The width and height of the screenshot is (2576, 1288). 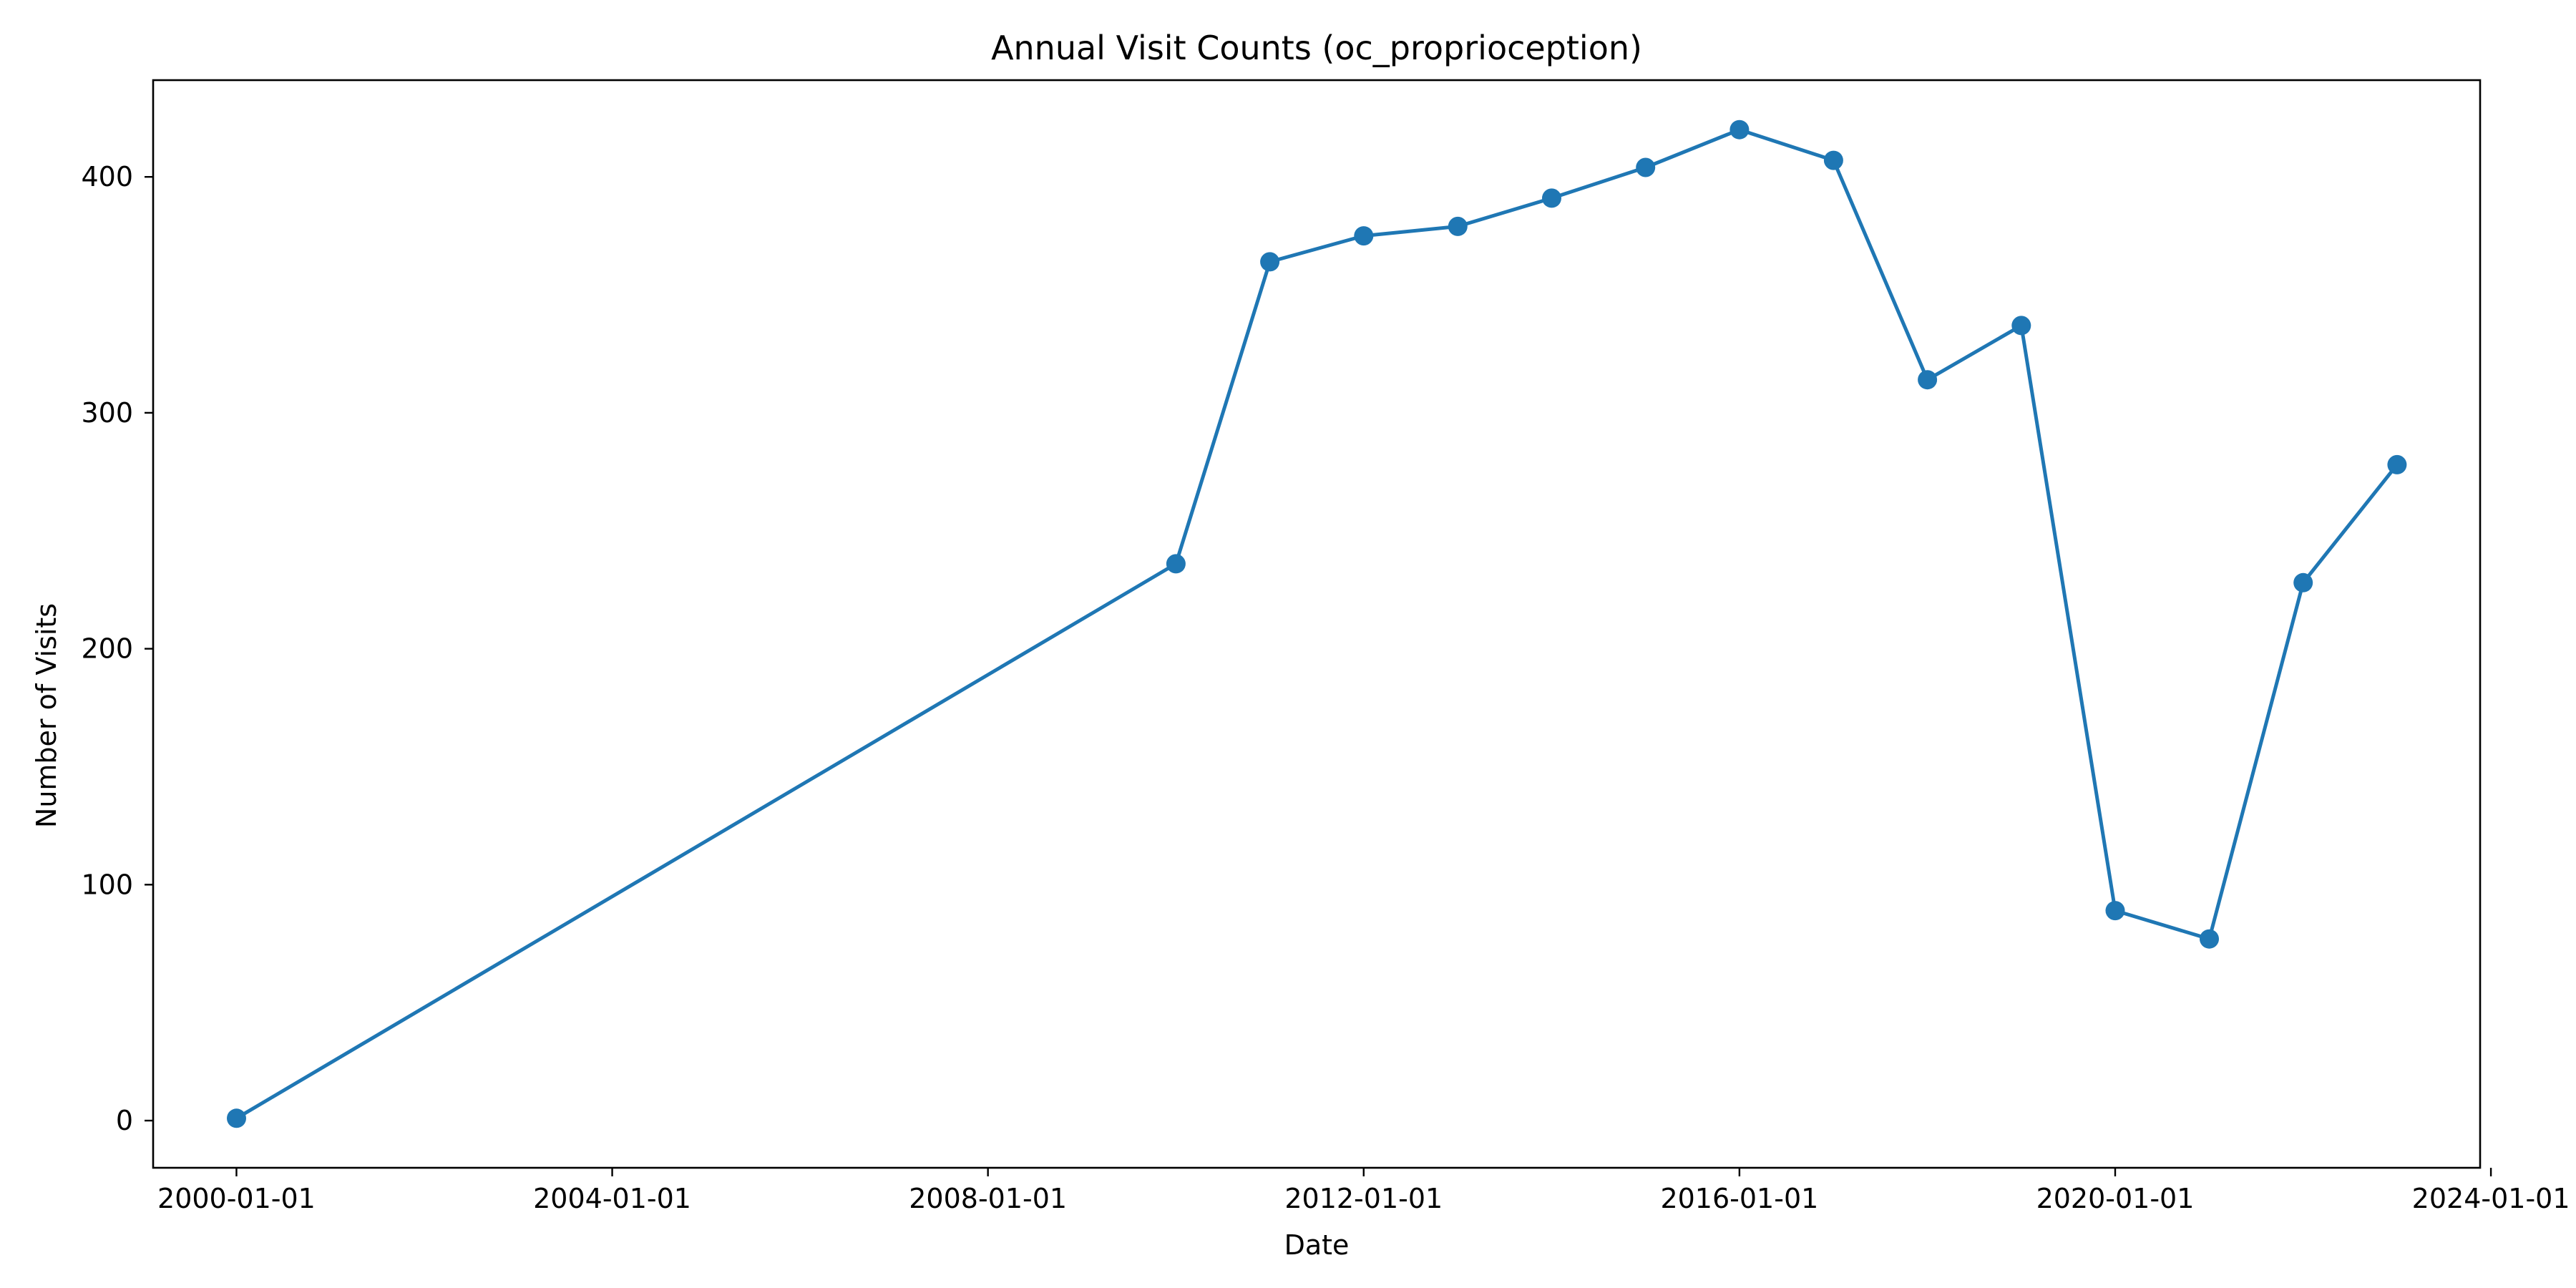 What do you see at coordinates (612, 1198) in the screenshot?
I see `x-tick-label: 2004-01-01` at bounding box center [612, 1198].